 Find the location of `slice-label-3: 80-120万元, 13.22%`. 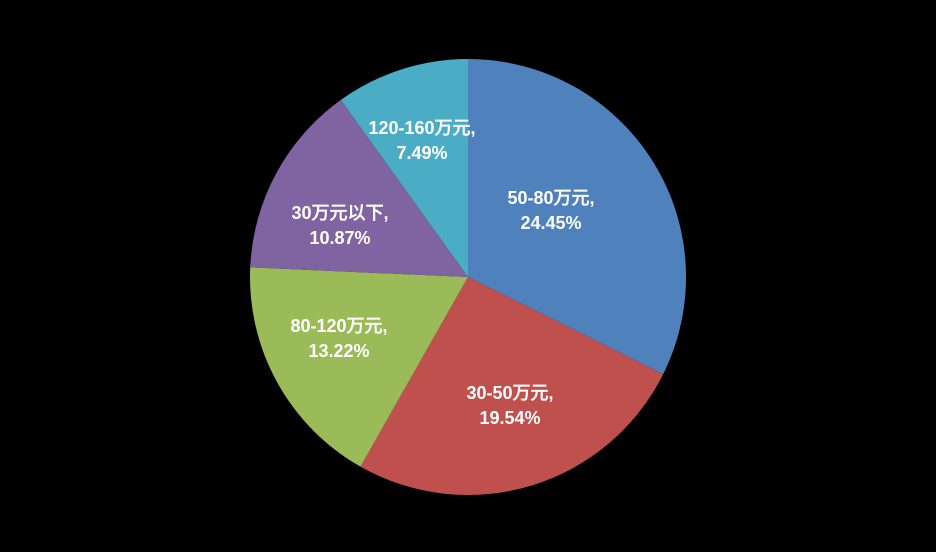

slice-label-3: 80-120万元, 13.22% is located at coordinates (338, 338).